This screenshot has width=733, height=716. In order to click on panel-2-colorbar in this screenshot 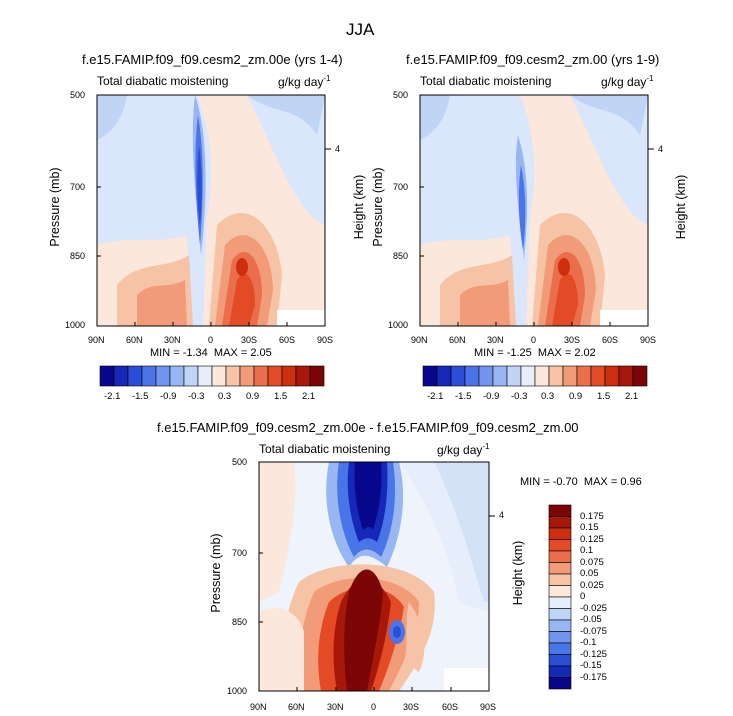, I will do `click(535, 376)`.